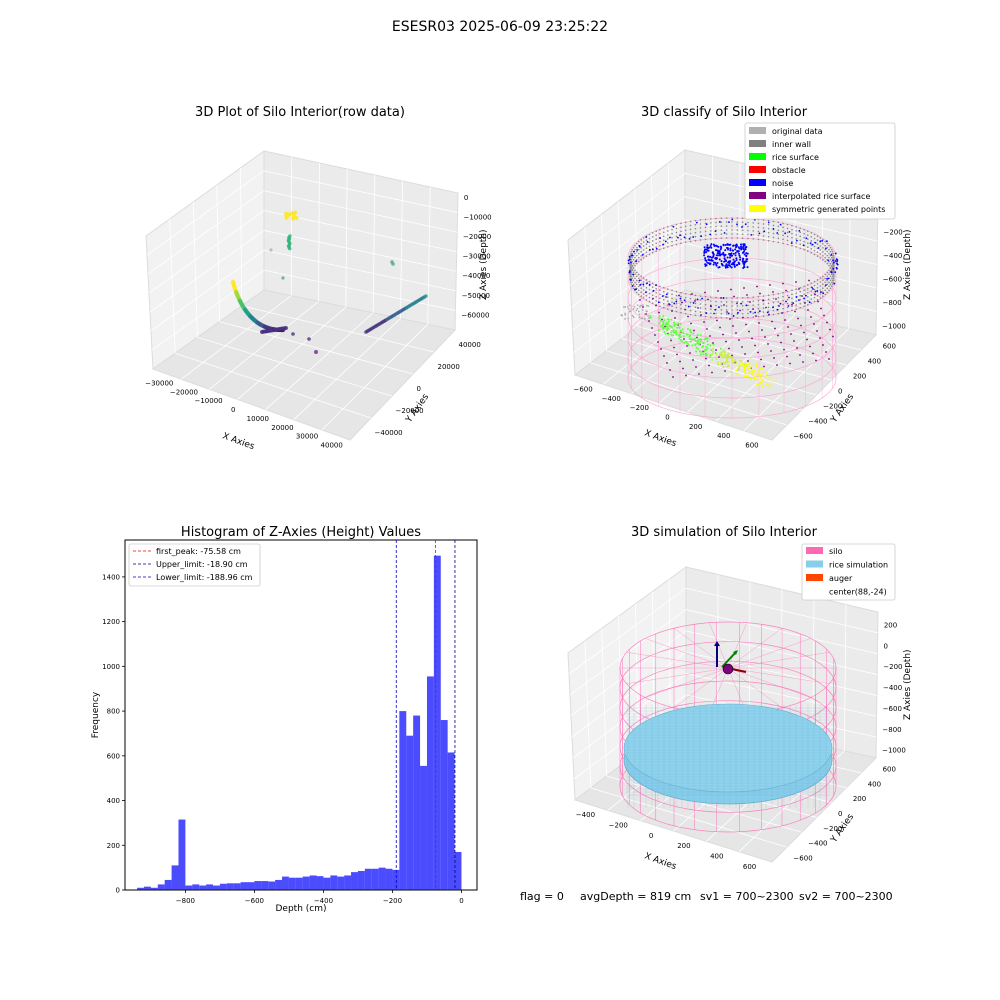 The image size is (1000, 1000). I want to click on histogram-bars, so click(299, 722).